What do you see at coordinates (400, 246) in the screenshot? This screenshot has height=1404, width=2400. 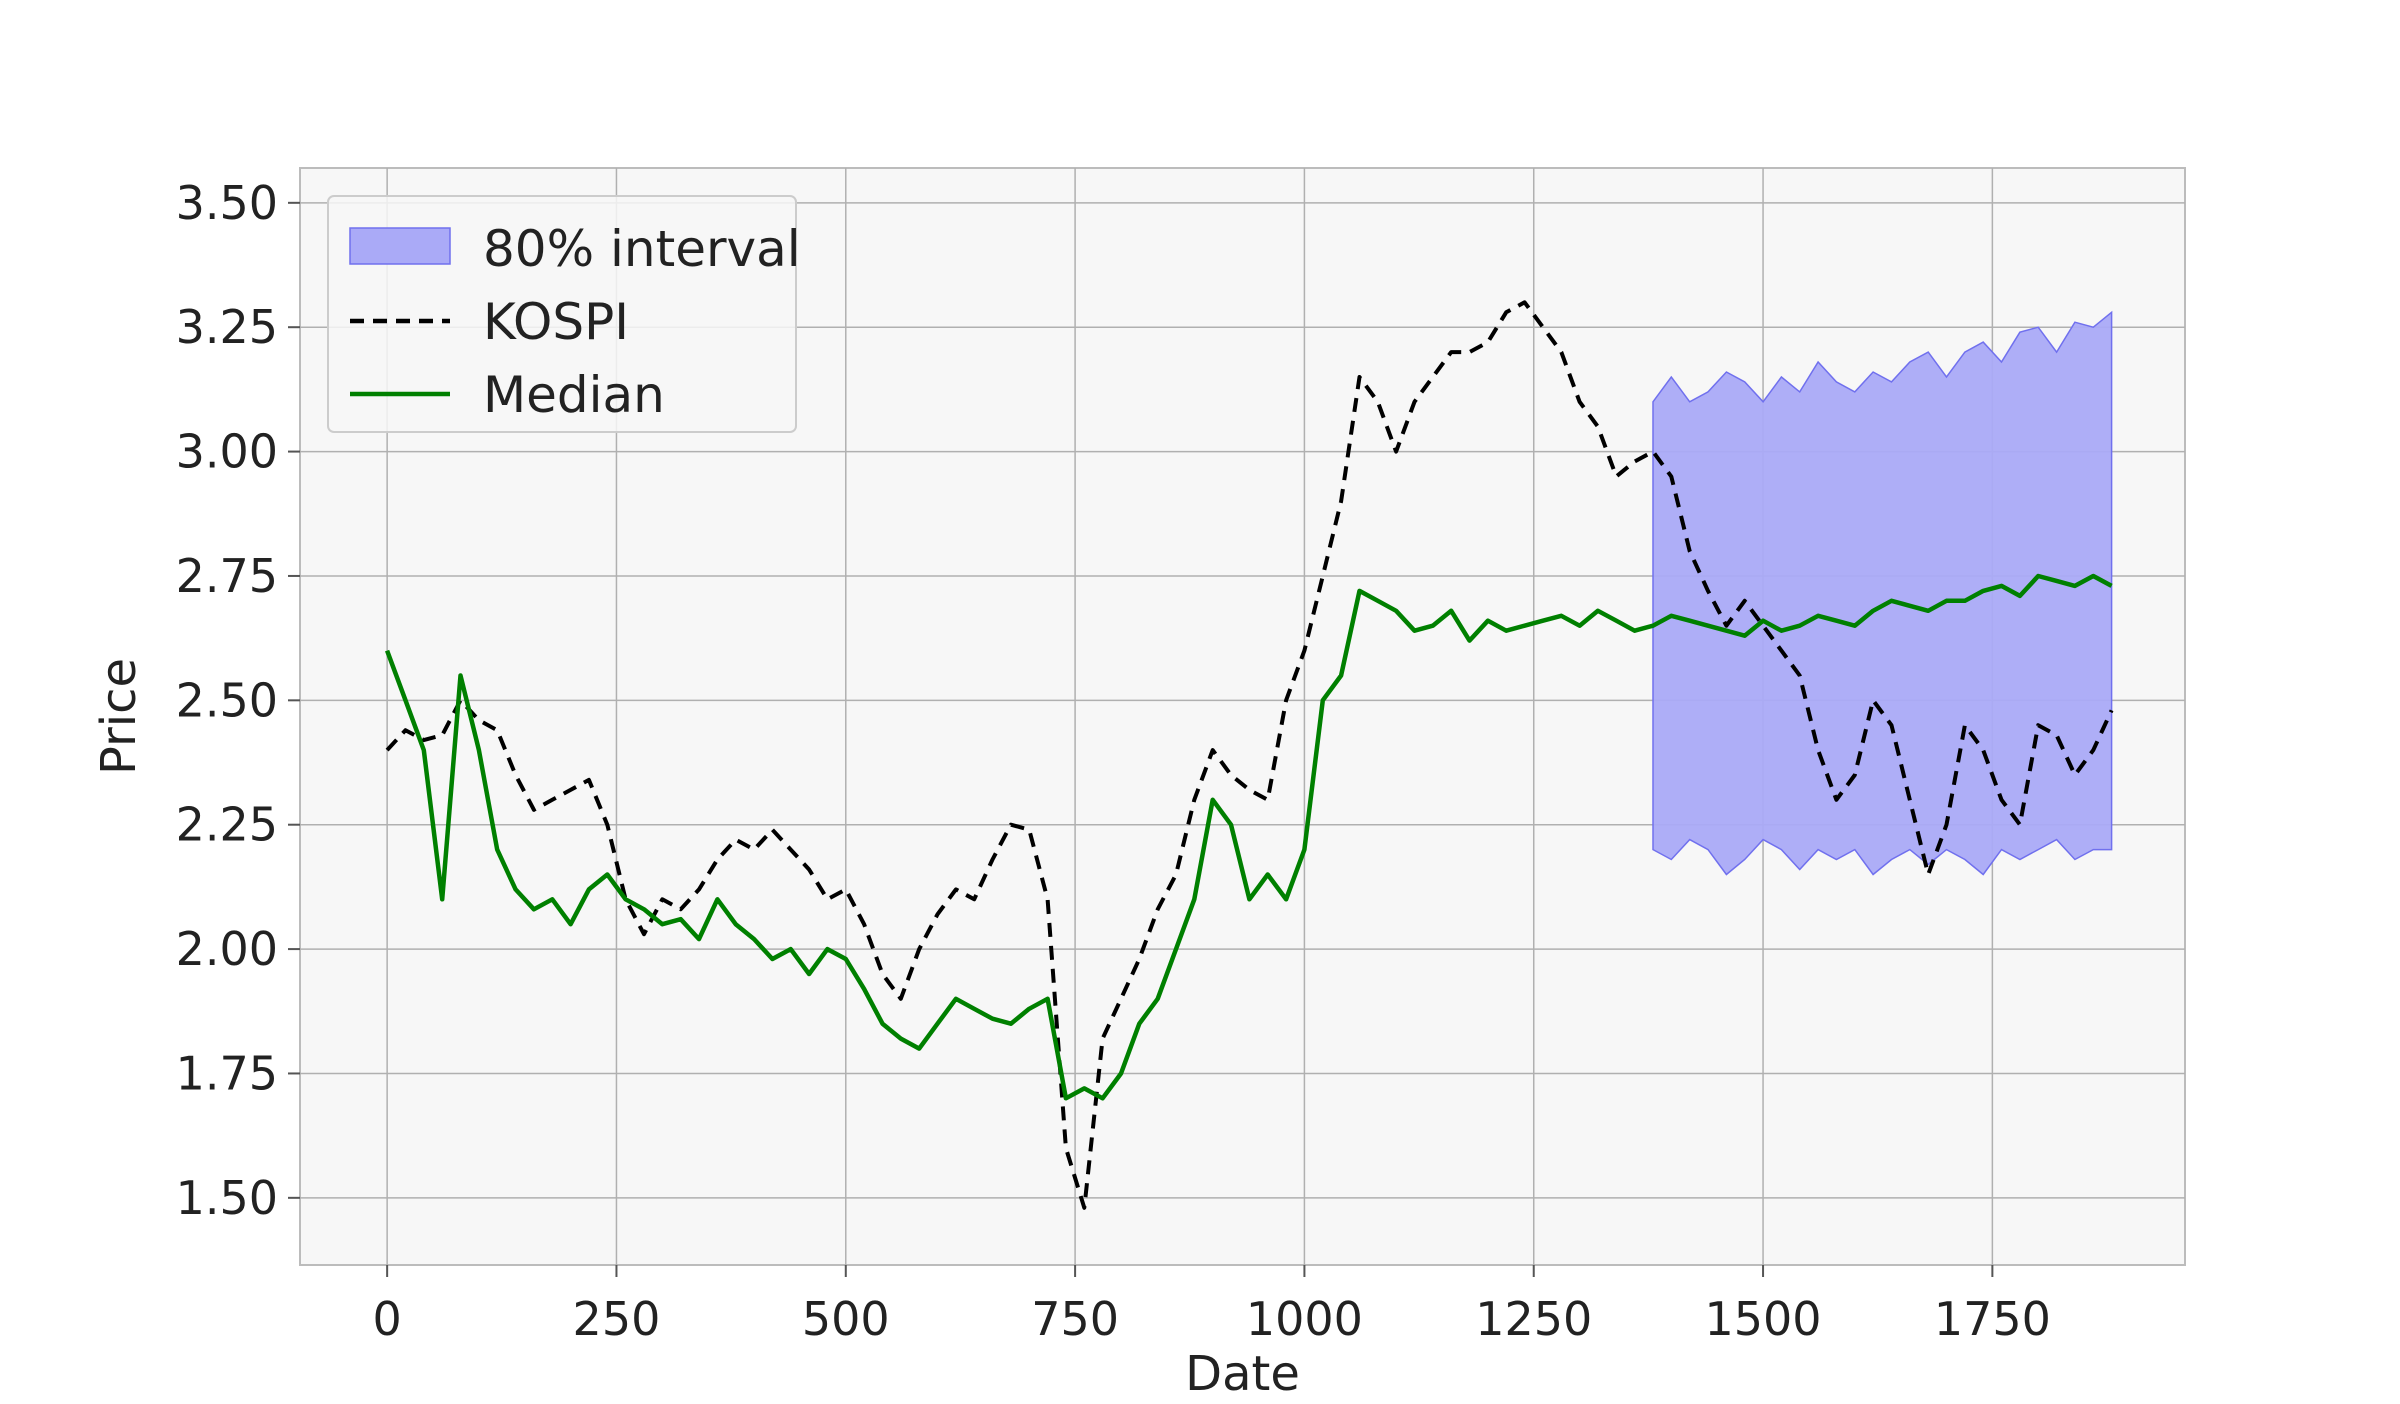 I see `legend-swatch-interval` at bounding box center [400, 246].